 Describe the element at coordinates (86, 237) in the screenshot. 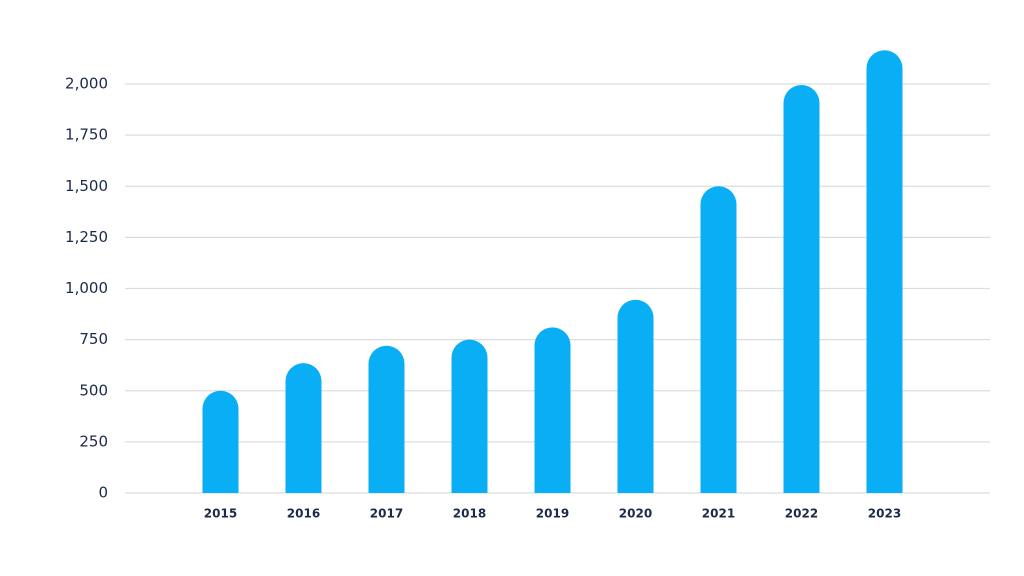

I see `y-tick-label: 1,250` at that location.